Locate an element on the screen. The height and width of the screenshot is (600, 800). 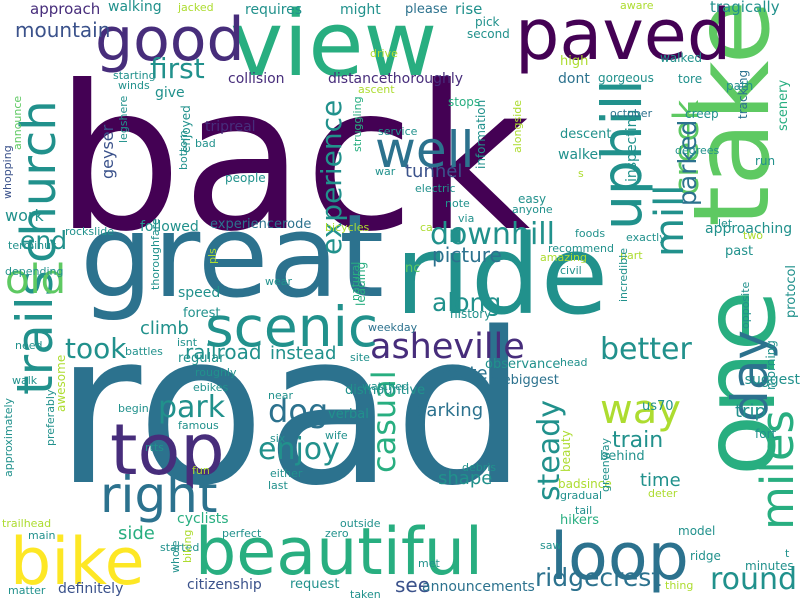
word-depending: depending is located at coordinates (34, 271).